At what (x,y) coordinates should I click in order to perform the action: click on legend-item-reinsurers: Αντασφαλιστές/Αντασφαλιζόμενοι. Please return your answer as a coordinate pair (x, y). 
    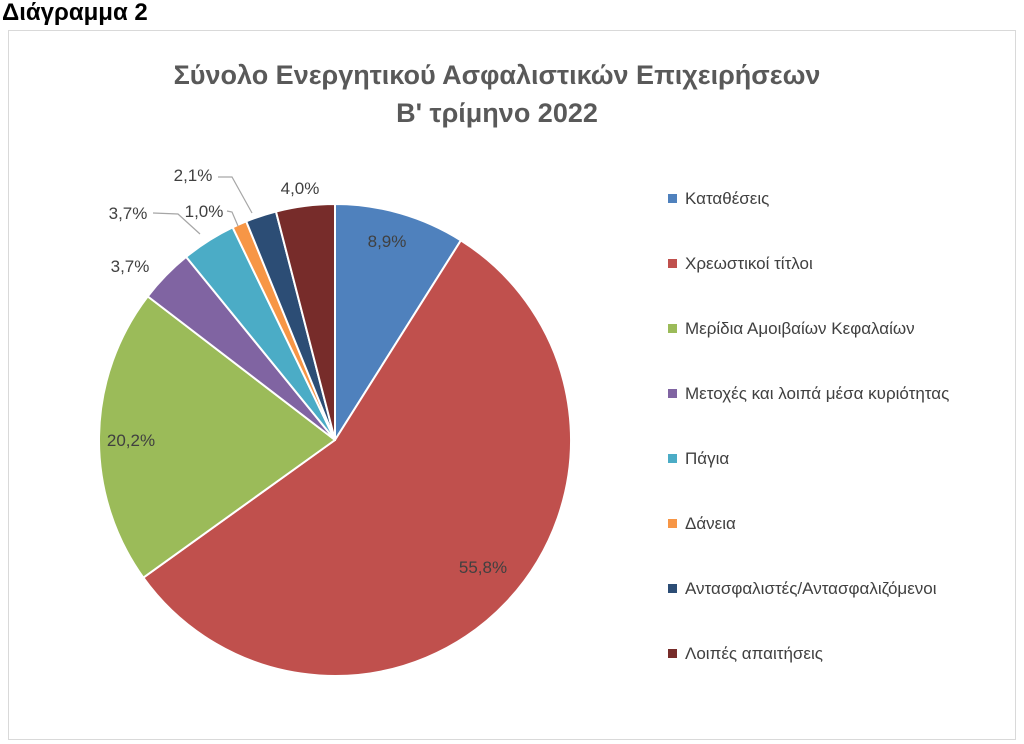
    Looking at the image, I should click on (808, 588).